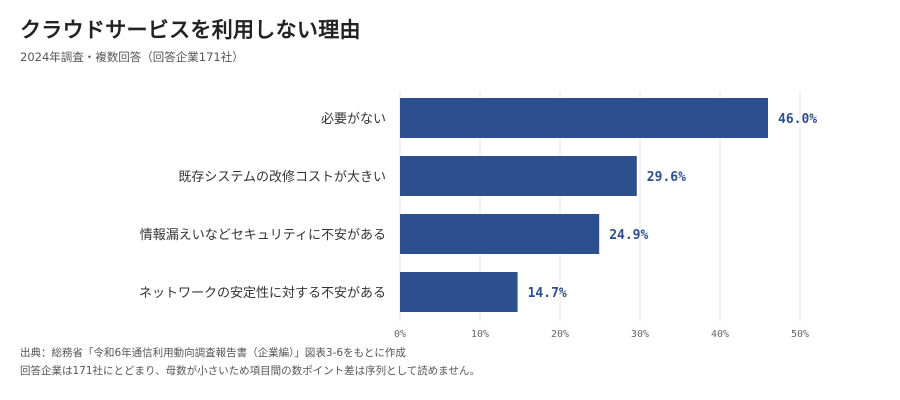  I want to click on value-label: 46.0%, so click(797, 119).